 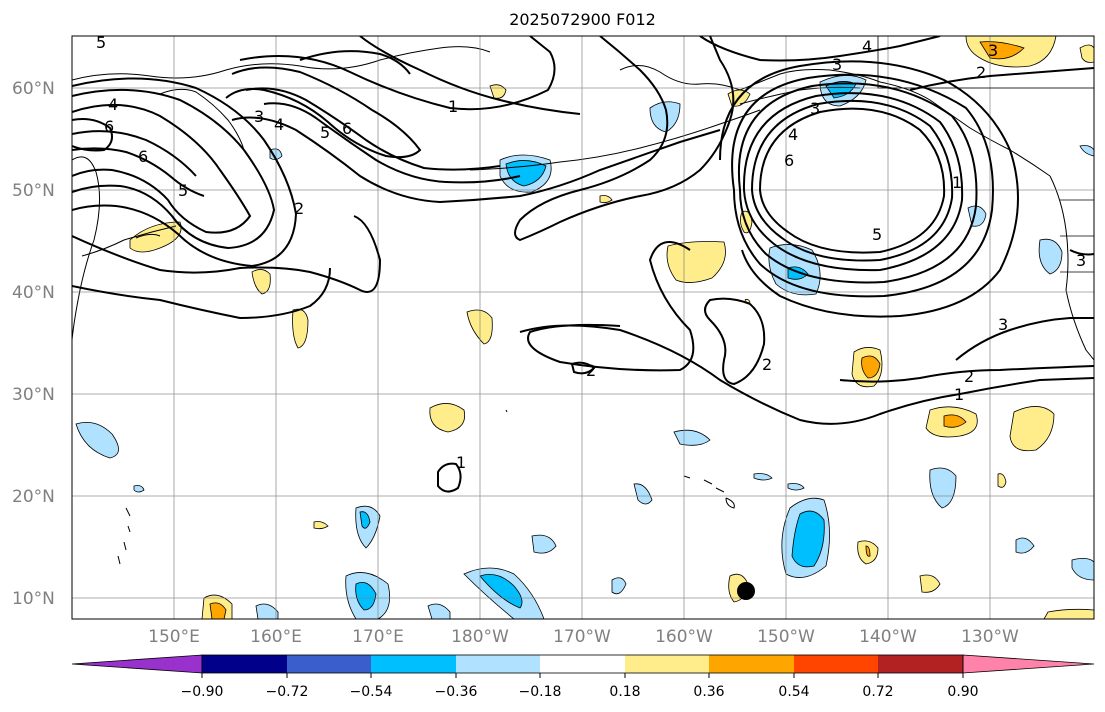 What do you see at coordinates (888, 637) in the screenshot?
I see `lon-label-140w: 140°W` at bounding box center [888, 637].